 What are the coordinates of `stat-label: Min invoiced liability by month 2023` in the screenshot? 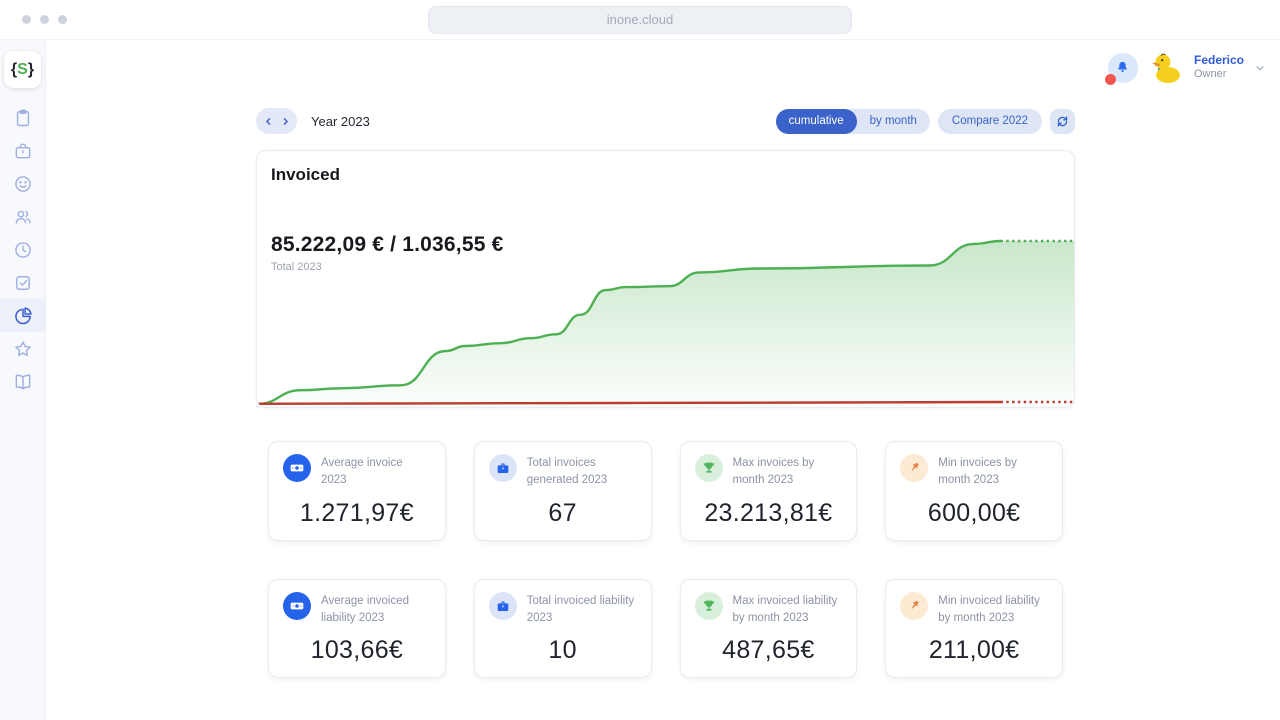 It's located at (989, 609).